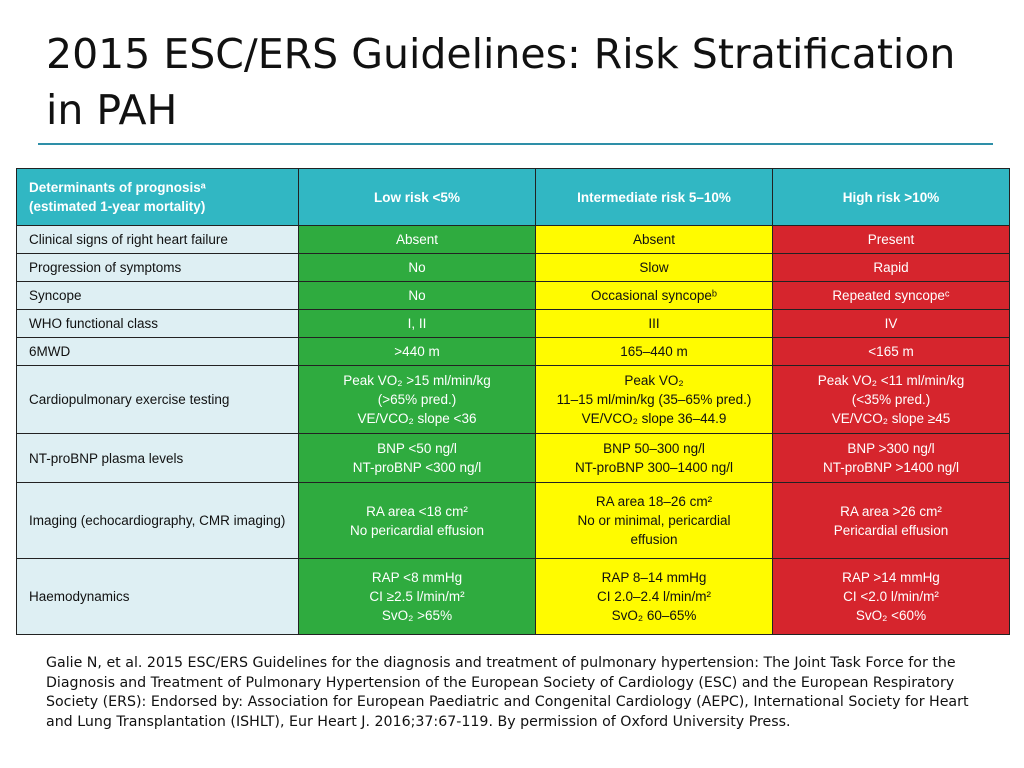  I want to click on cell-line: RA area 18–26 cm², so click(654, 501).